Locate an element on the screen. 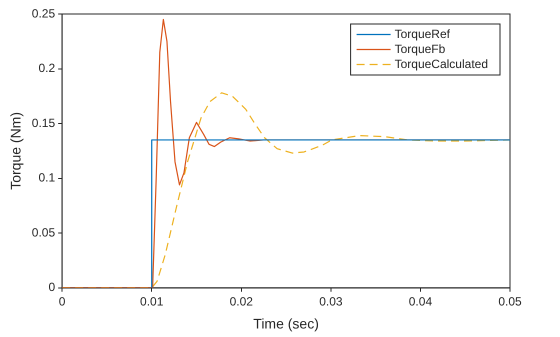  legend-label: TorqueFb is located at coordinates (420, 49).